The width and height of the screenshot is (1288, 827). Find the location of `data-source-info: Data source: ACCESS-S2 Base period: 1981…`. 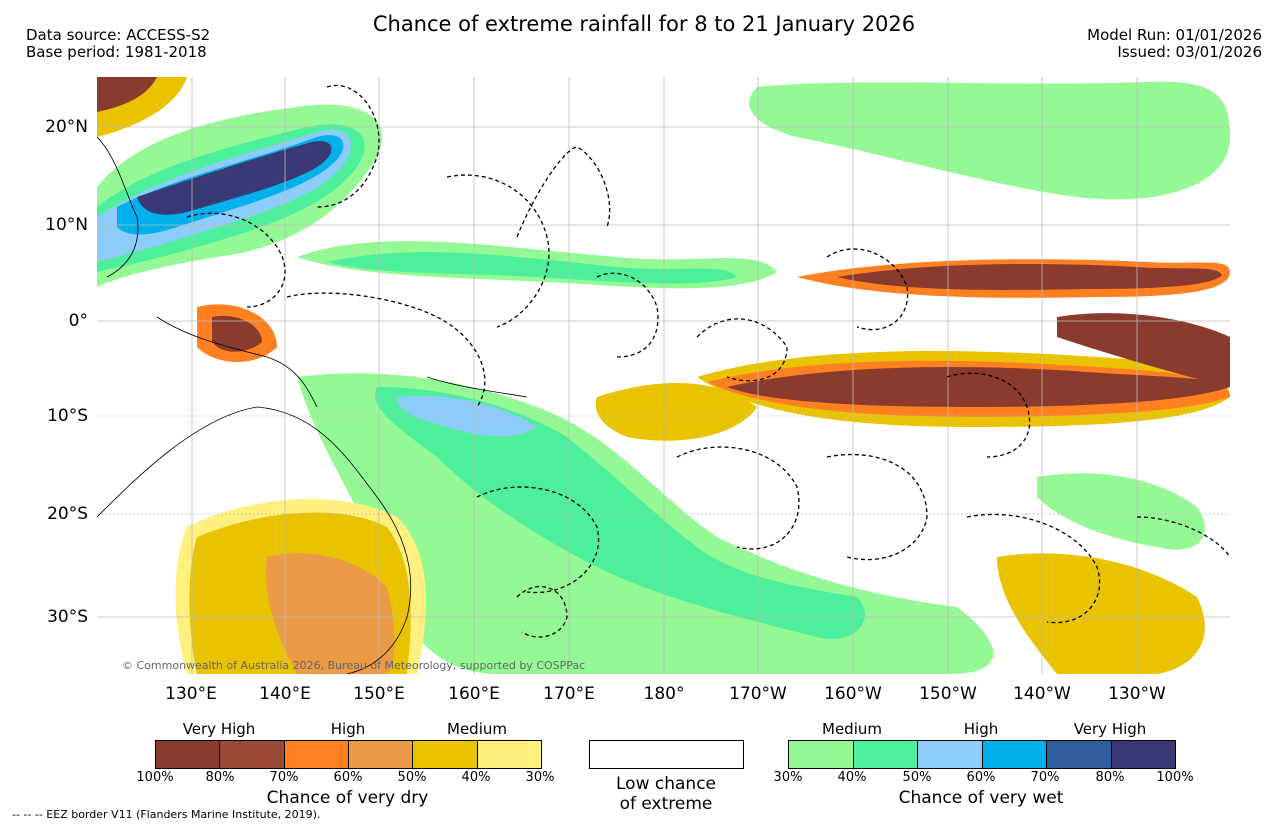

data-source-info: Data source: ACCESS-S2 Base period: 1981… is located at coordinates (118, 44).